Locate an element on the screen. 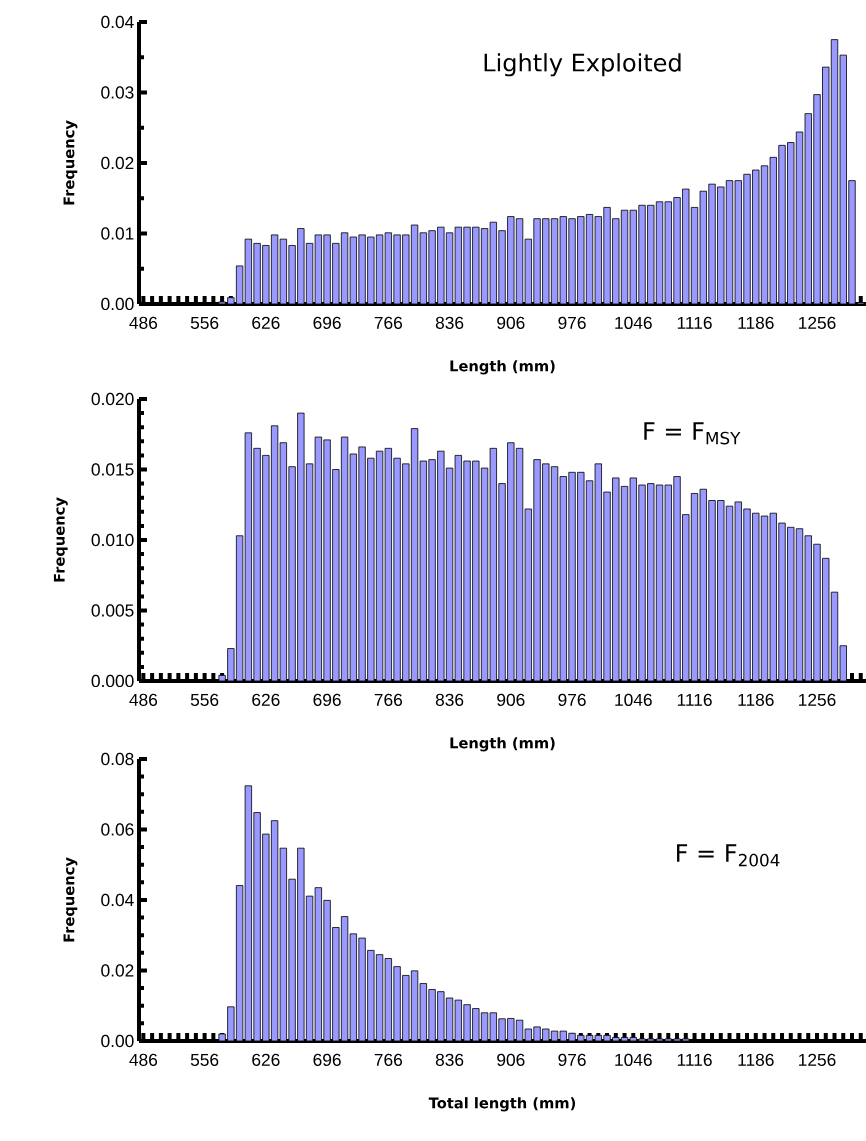  text: F = F$_{2004}$ is located at coordinates (728, 855).